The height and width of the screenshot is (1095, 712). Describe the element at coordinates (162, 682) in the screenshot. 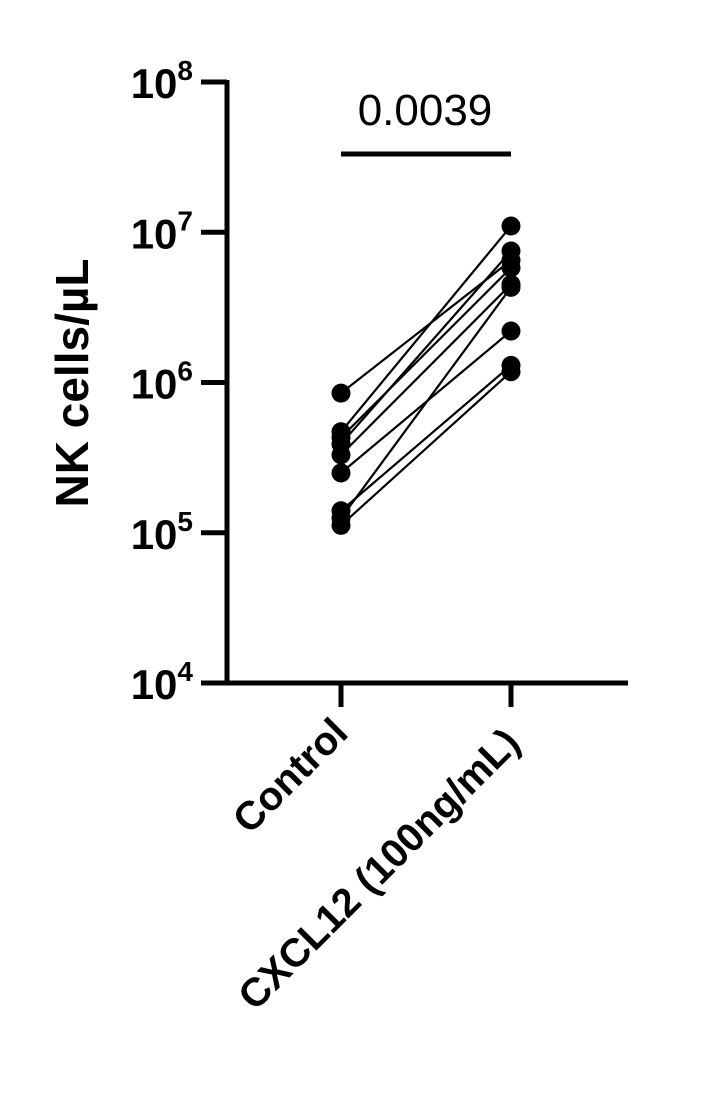

I see `y-tick-label-4: 10⁴` at that location.